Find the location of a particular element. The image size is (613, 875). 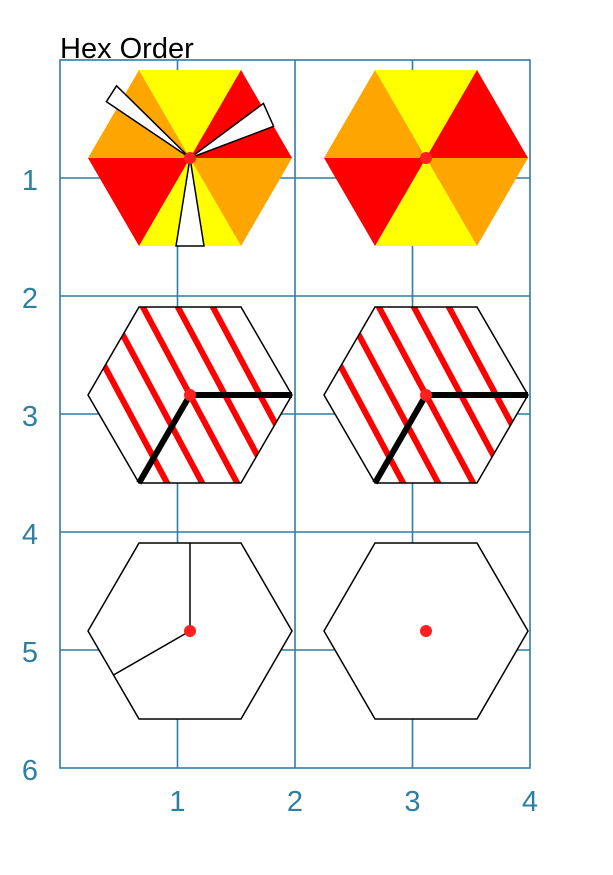

y-tick-label: 4 is located at coordinates (30, 535).